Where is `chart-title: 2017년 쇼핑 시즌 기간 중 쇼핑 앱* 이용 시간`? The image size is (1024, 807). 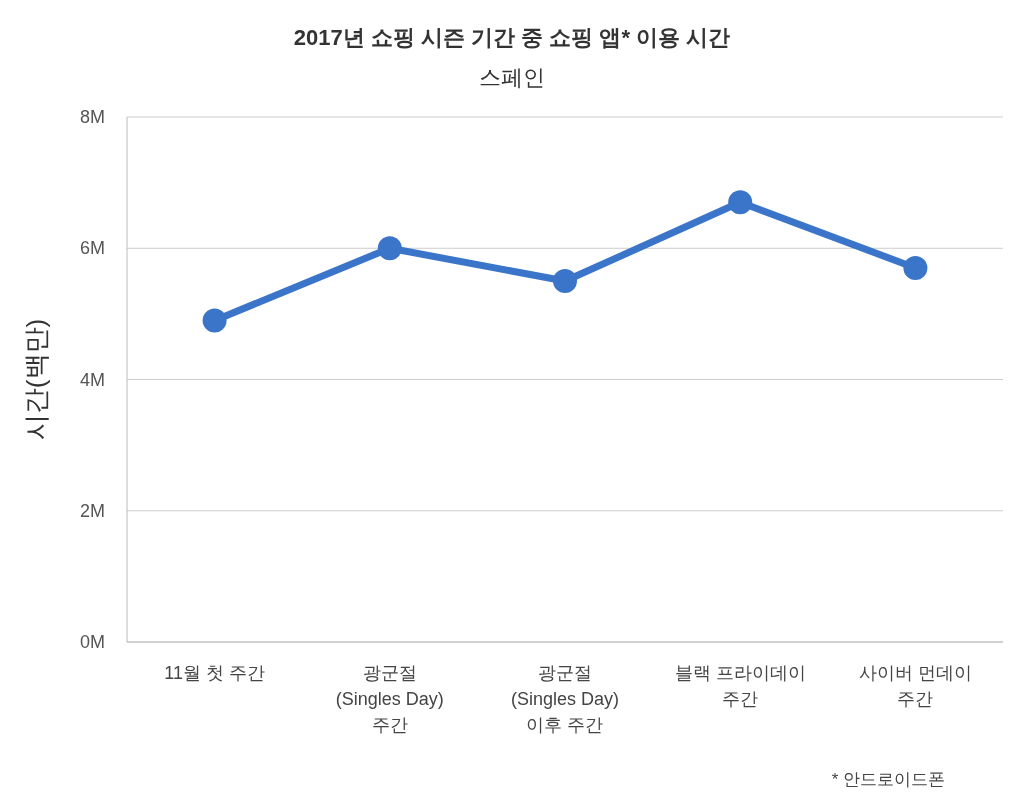
chart-title: 2017년 쇼핑 시즌 기간 중 쇼핑 앱* 이용 시간 is located at coordinates (512, 37).